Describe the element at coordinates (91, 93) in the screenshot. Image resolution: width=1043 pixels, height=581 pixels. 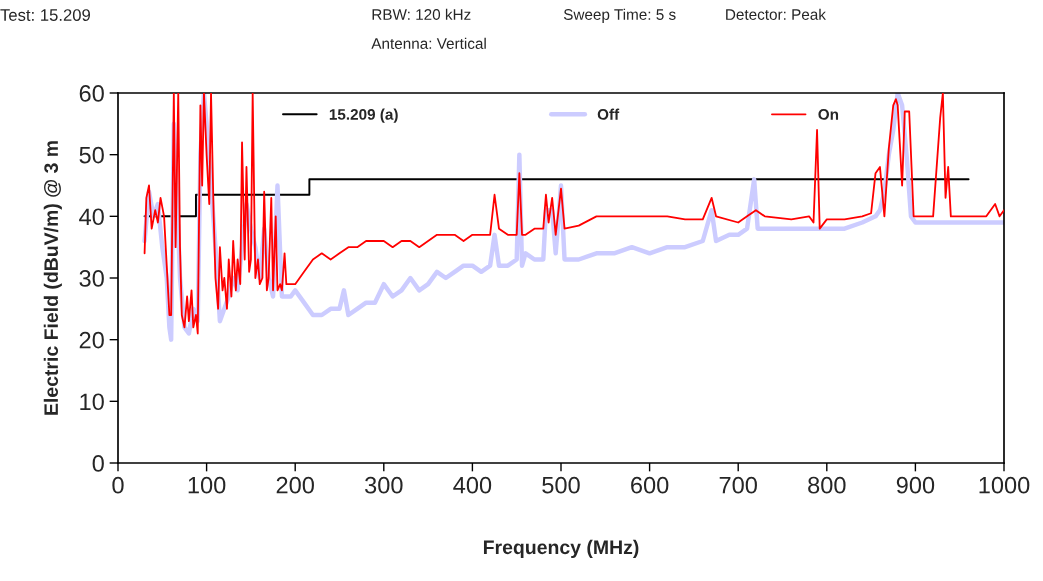
I see `y-tick-label: 60` at that location.